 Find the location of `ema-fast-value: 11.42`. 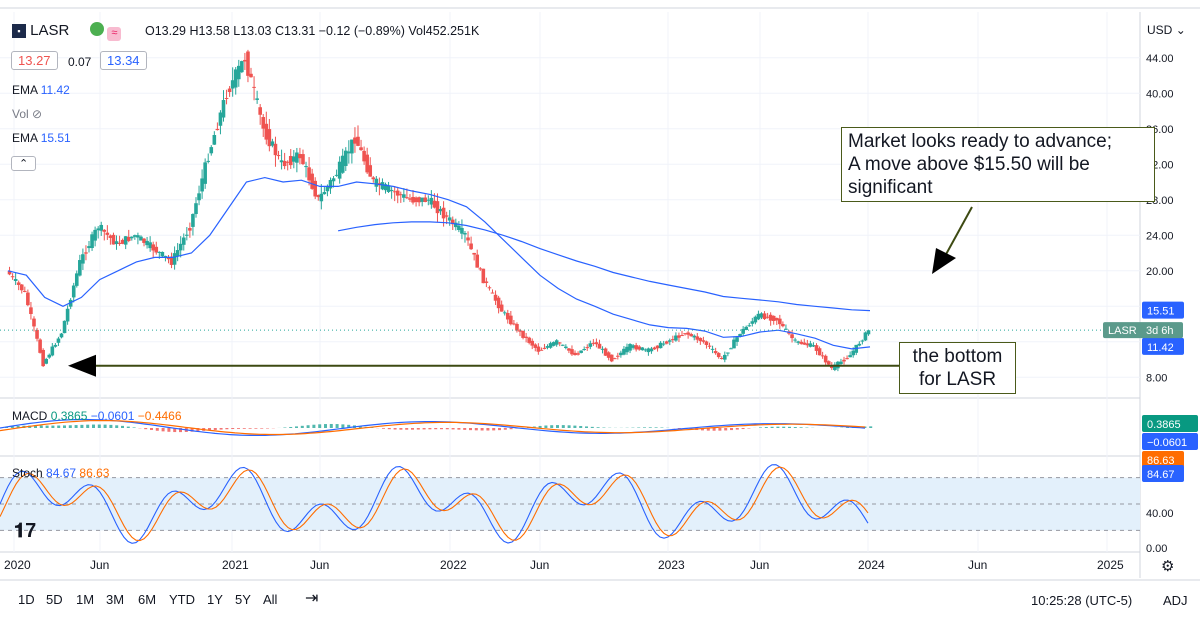

ema-fast-value: 11.42 is located at coordinates (55, 90).